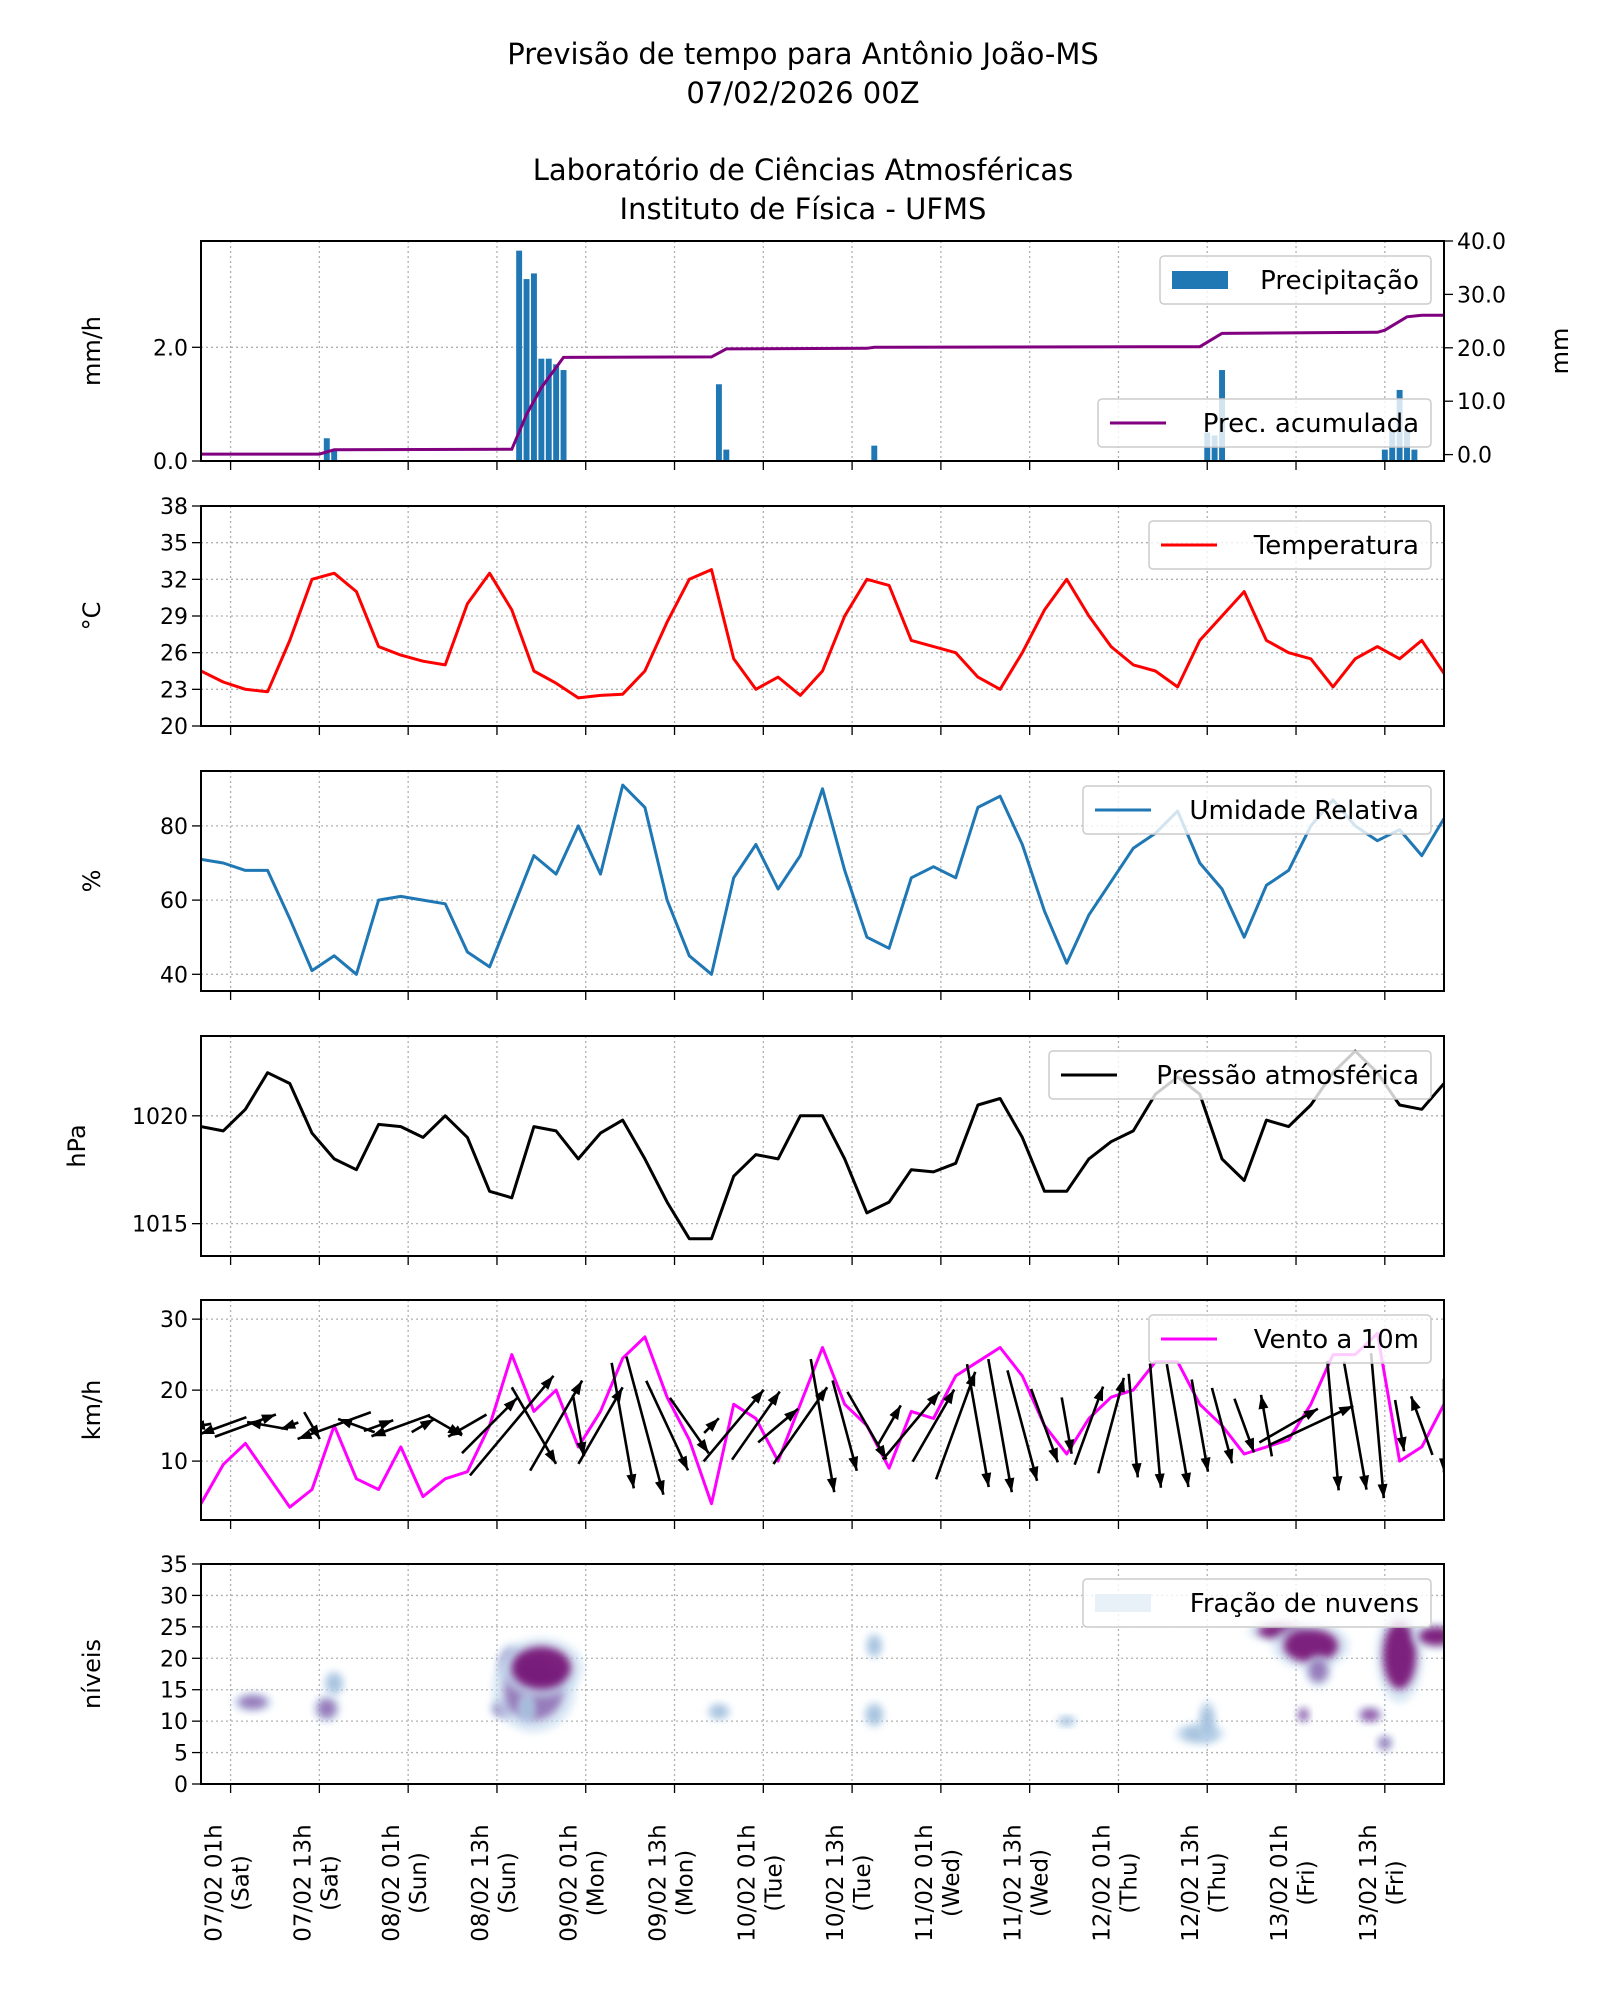 This screenshot has width=1600, height=2000. I want to click on legend-cloud-fraction-label: Fração de nuvens, so click(1304, 1604).